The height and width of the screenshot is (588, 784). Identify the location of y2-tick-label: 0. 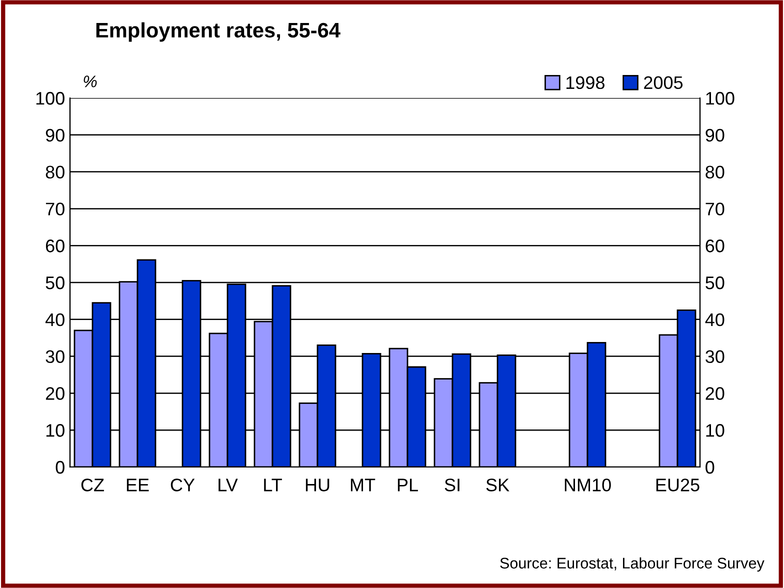
(710, 467).